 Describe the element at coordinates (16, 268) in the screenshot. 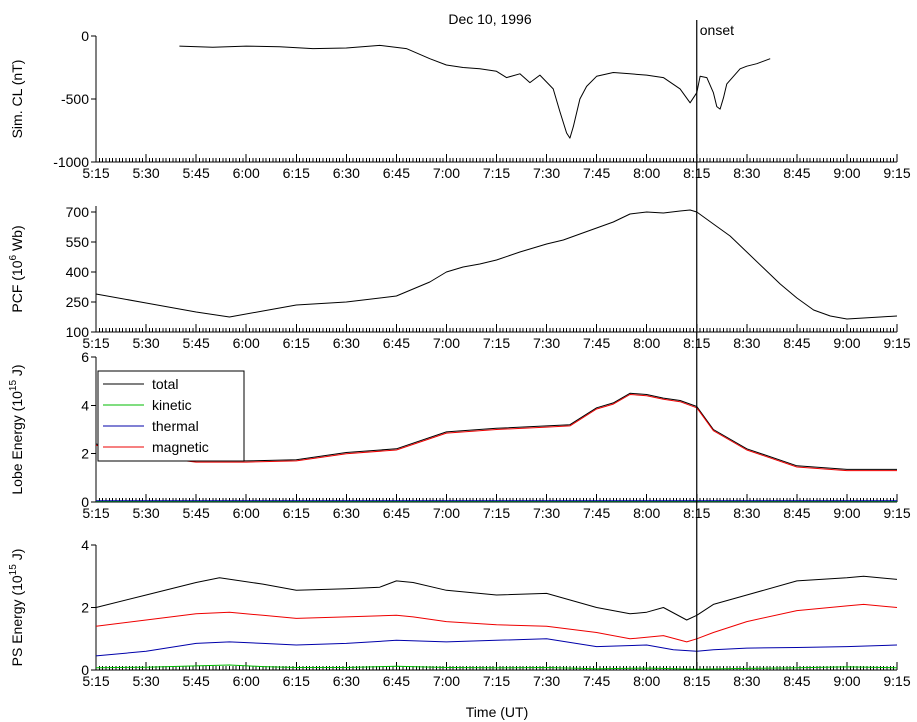

I see `y-axis-label: PCF (106 Wb)` at that location.